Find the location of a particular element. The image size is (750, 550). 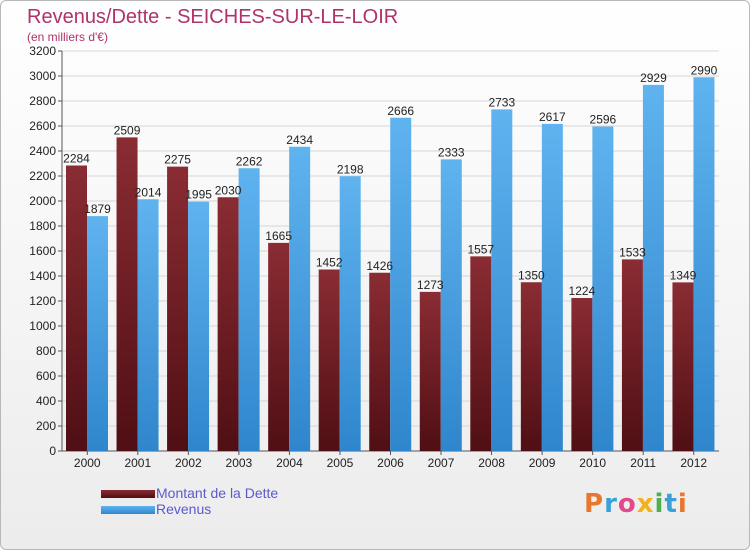

data-label-revenus: 2434 is located at coordinates (299, 140).